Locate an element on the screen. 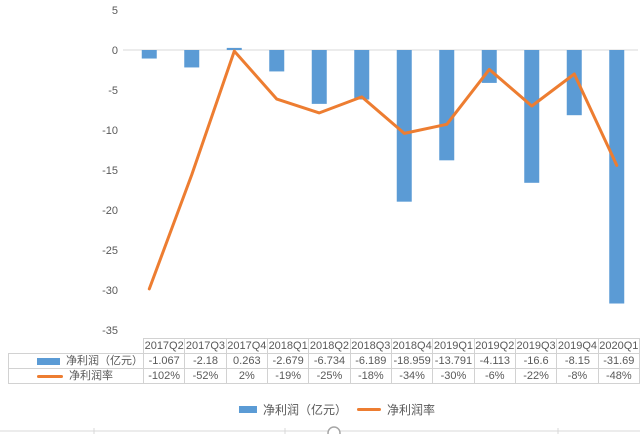 The width and height of the screenshot is (640, 434). table-cell: -19% is located at coordinates (288, 376).